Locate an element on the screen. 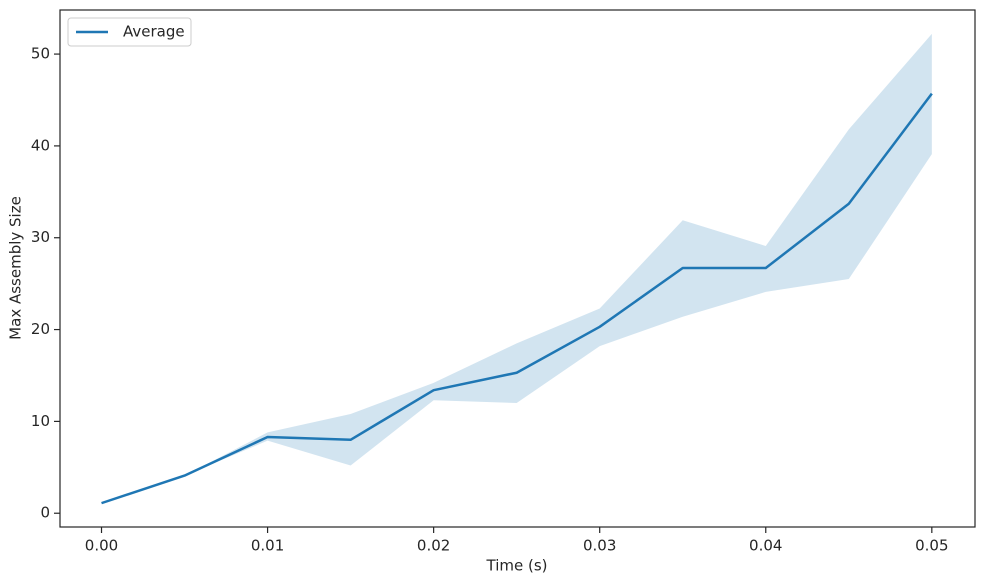  legend-box is located at coordinates (129, 32).